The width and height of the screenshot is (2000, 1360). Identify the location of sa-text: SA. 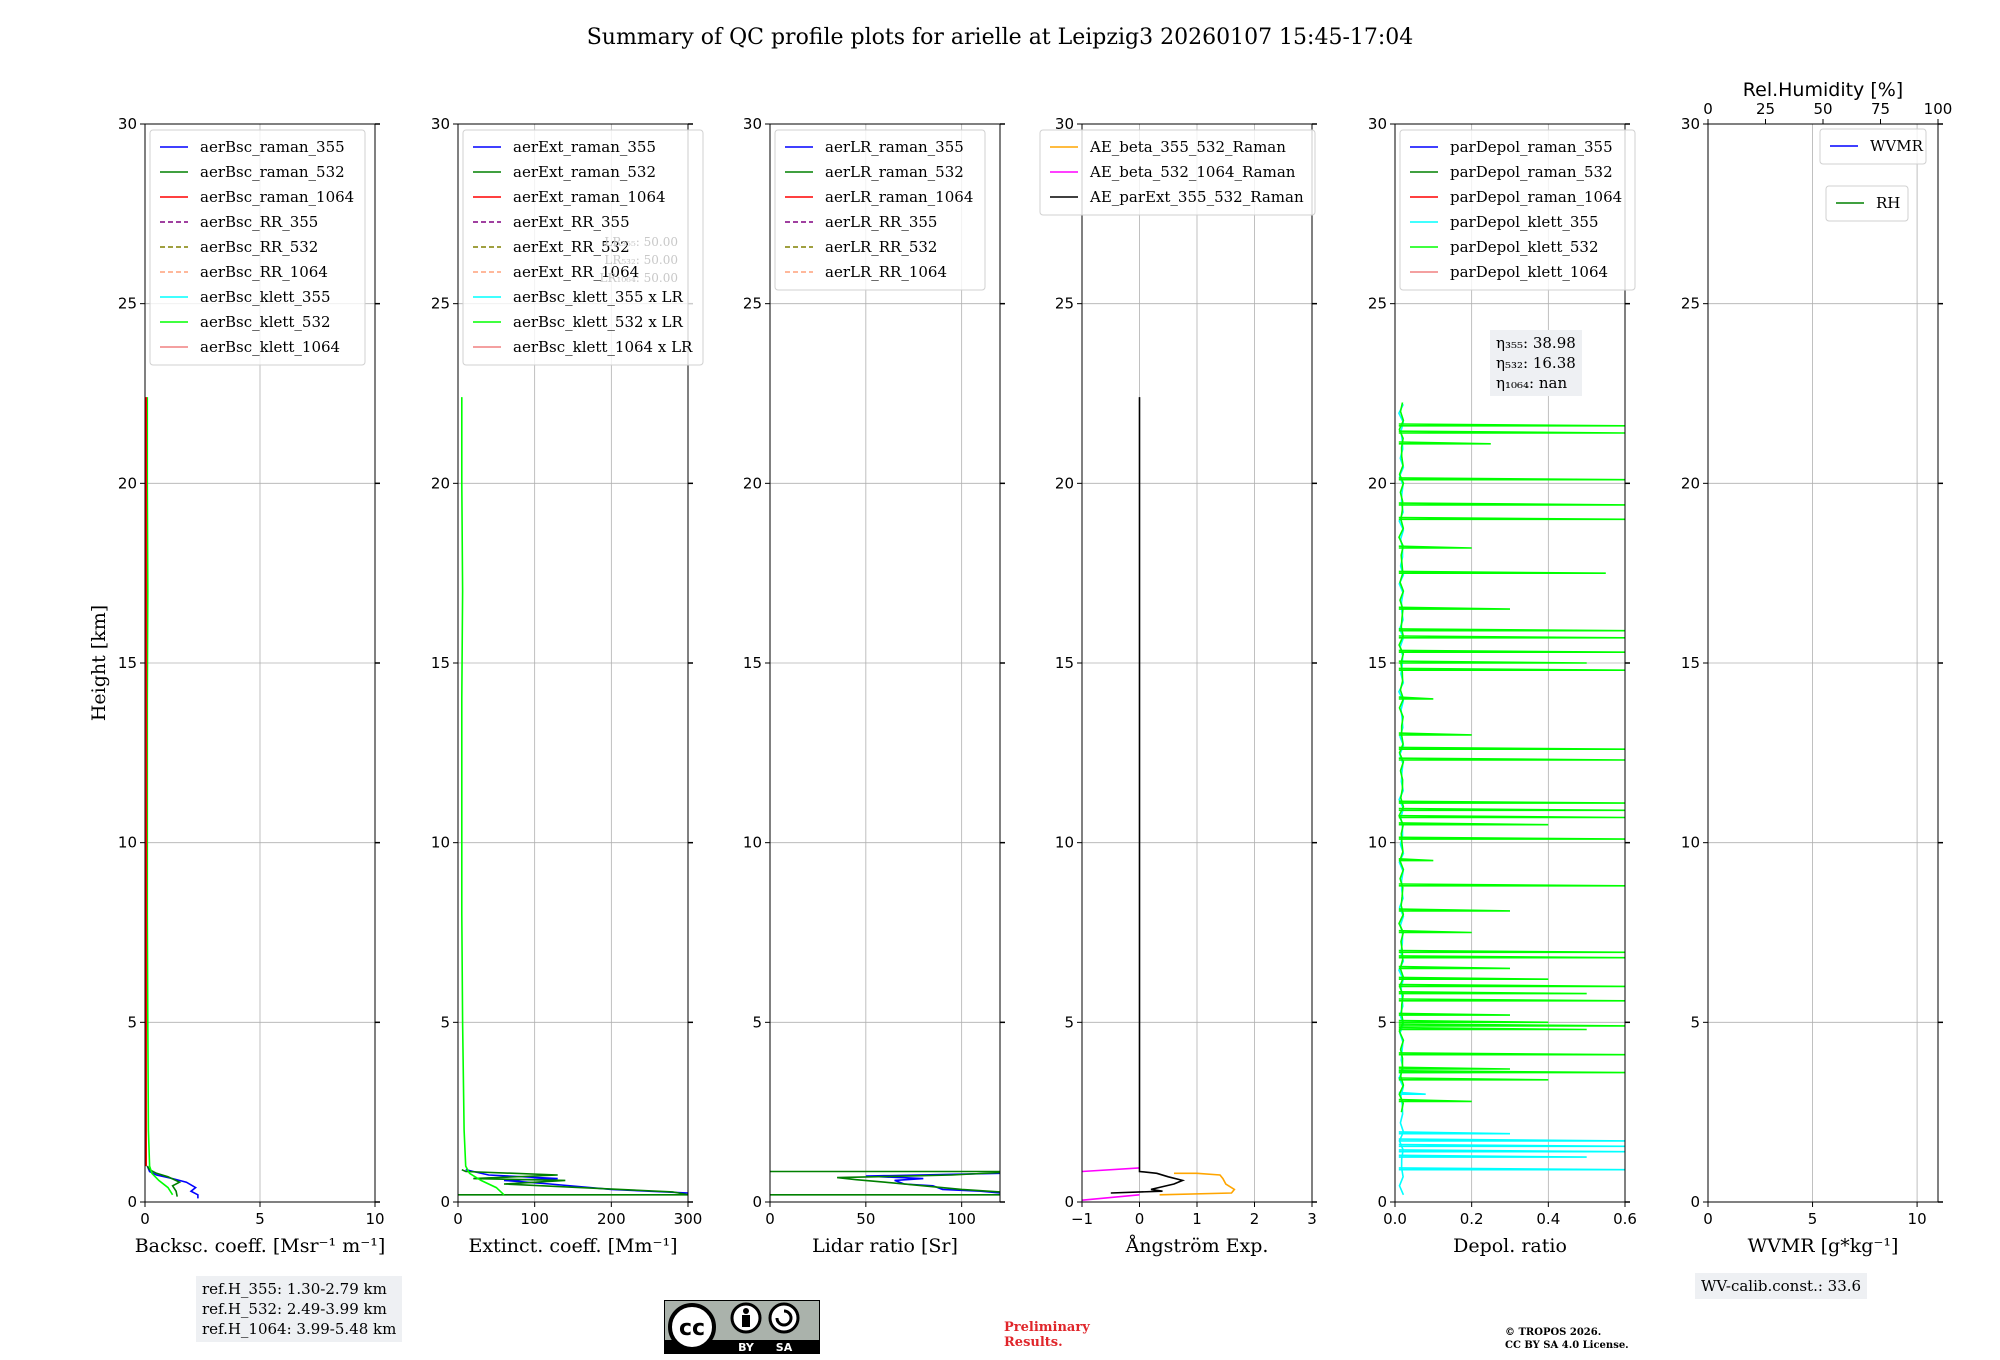
(784, 1347).